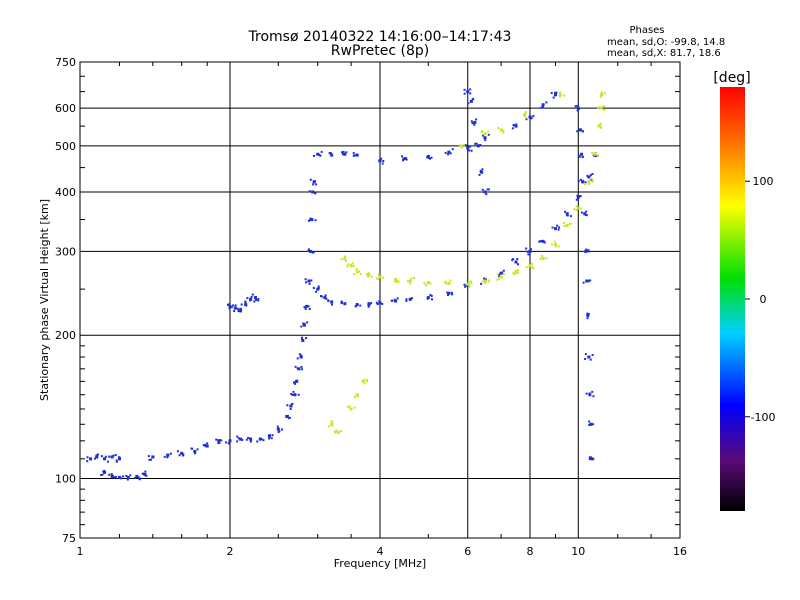 This screenshot has width=800, height=600. Describe the element at coordinates (763, 181) in the screenshot. I see `colorbar-tick-label: 100` at that location.